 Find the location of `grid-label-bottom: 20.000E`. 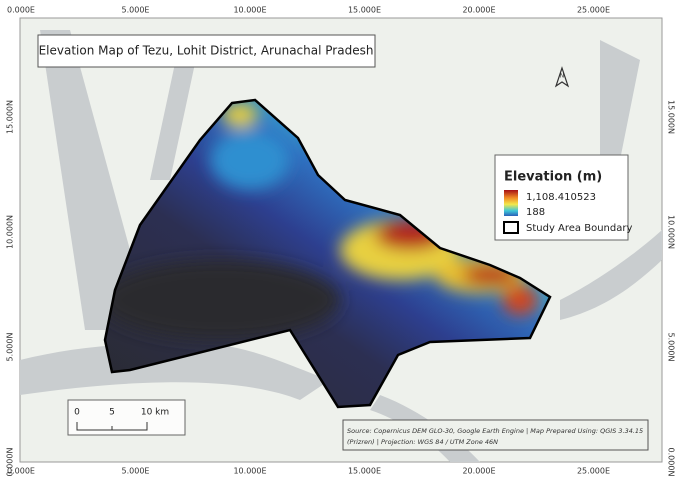

grid-label-bottom: 20.000E is located at coordinates (478, 471).